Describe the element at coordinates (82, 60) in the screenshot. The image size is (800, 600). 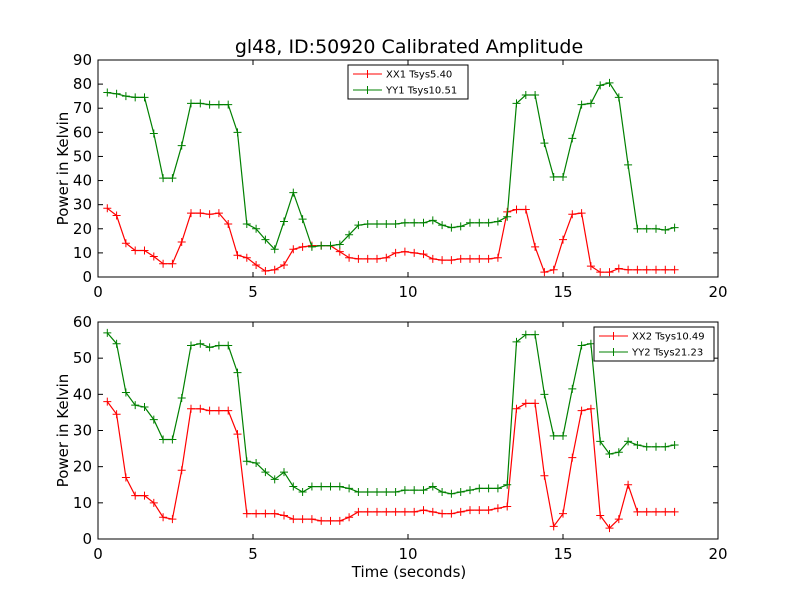
I see `y-tick-label: 90` at that location.